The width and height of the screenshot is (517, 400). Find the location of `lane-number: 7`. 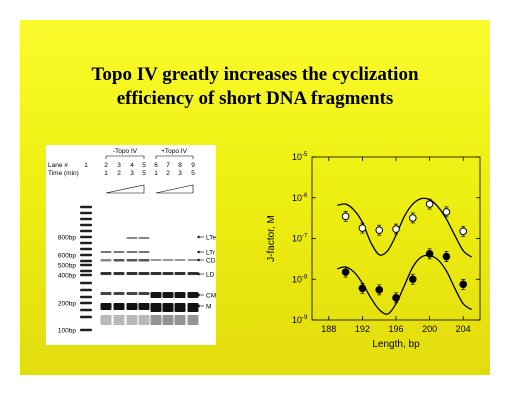

lane-number: 7 is located at coordinates (168, 165).